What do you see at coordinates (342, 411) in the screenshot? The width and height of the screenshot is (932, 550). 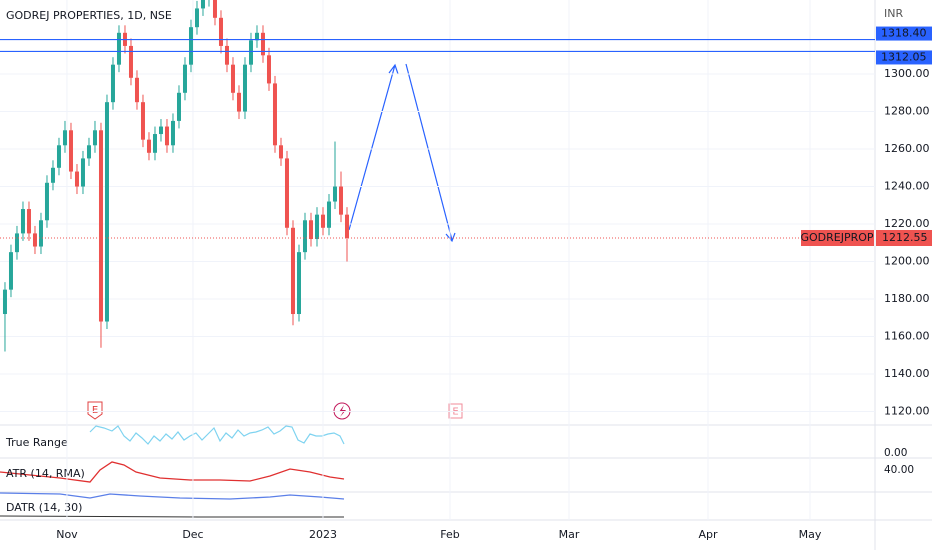 I see `lightning-icon` at bounding box center [342, 411].